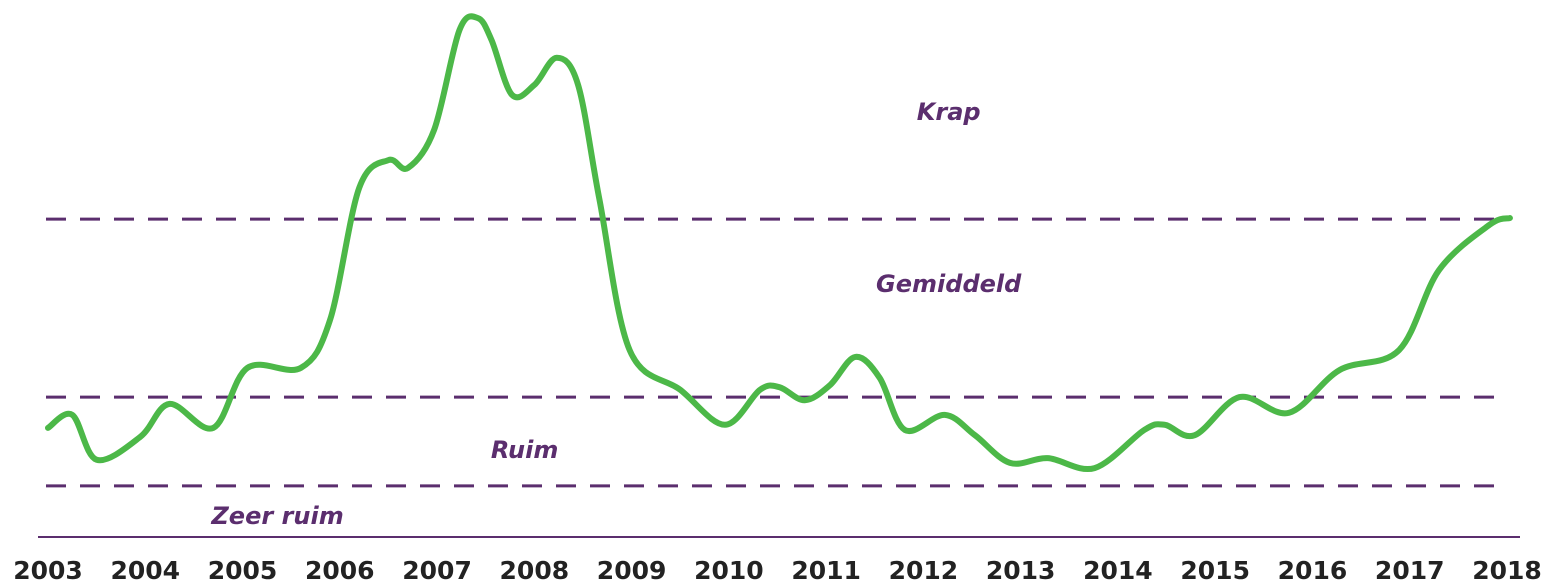 This screenshot has height=585, width=1549. What do you see at coordinates (924, 570) in the screenshot?
I see `x-tick-label: 2012` at bounding box center [924, 570].